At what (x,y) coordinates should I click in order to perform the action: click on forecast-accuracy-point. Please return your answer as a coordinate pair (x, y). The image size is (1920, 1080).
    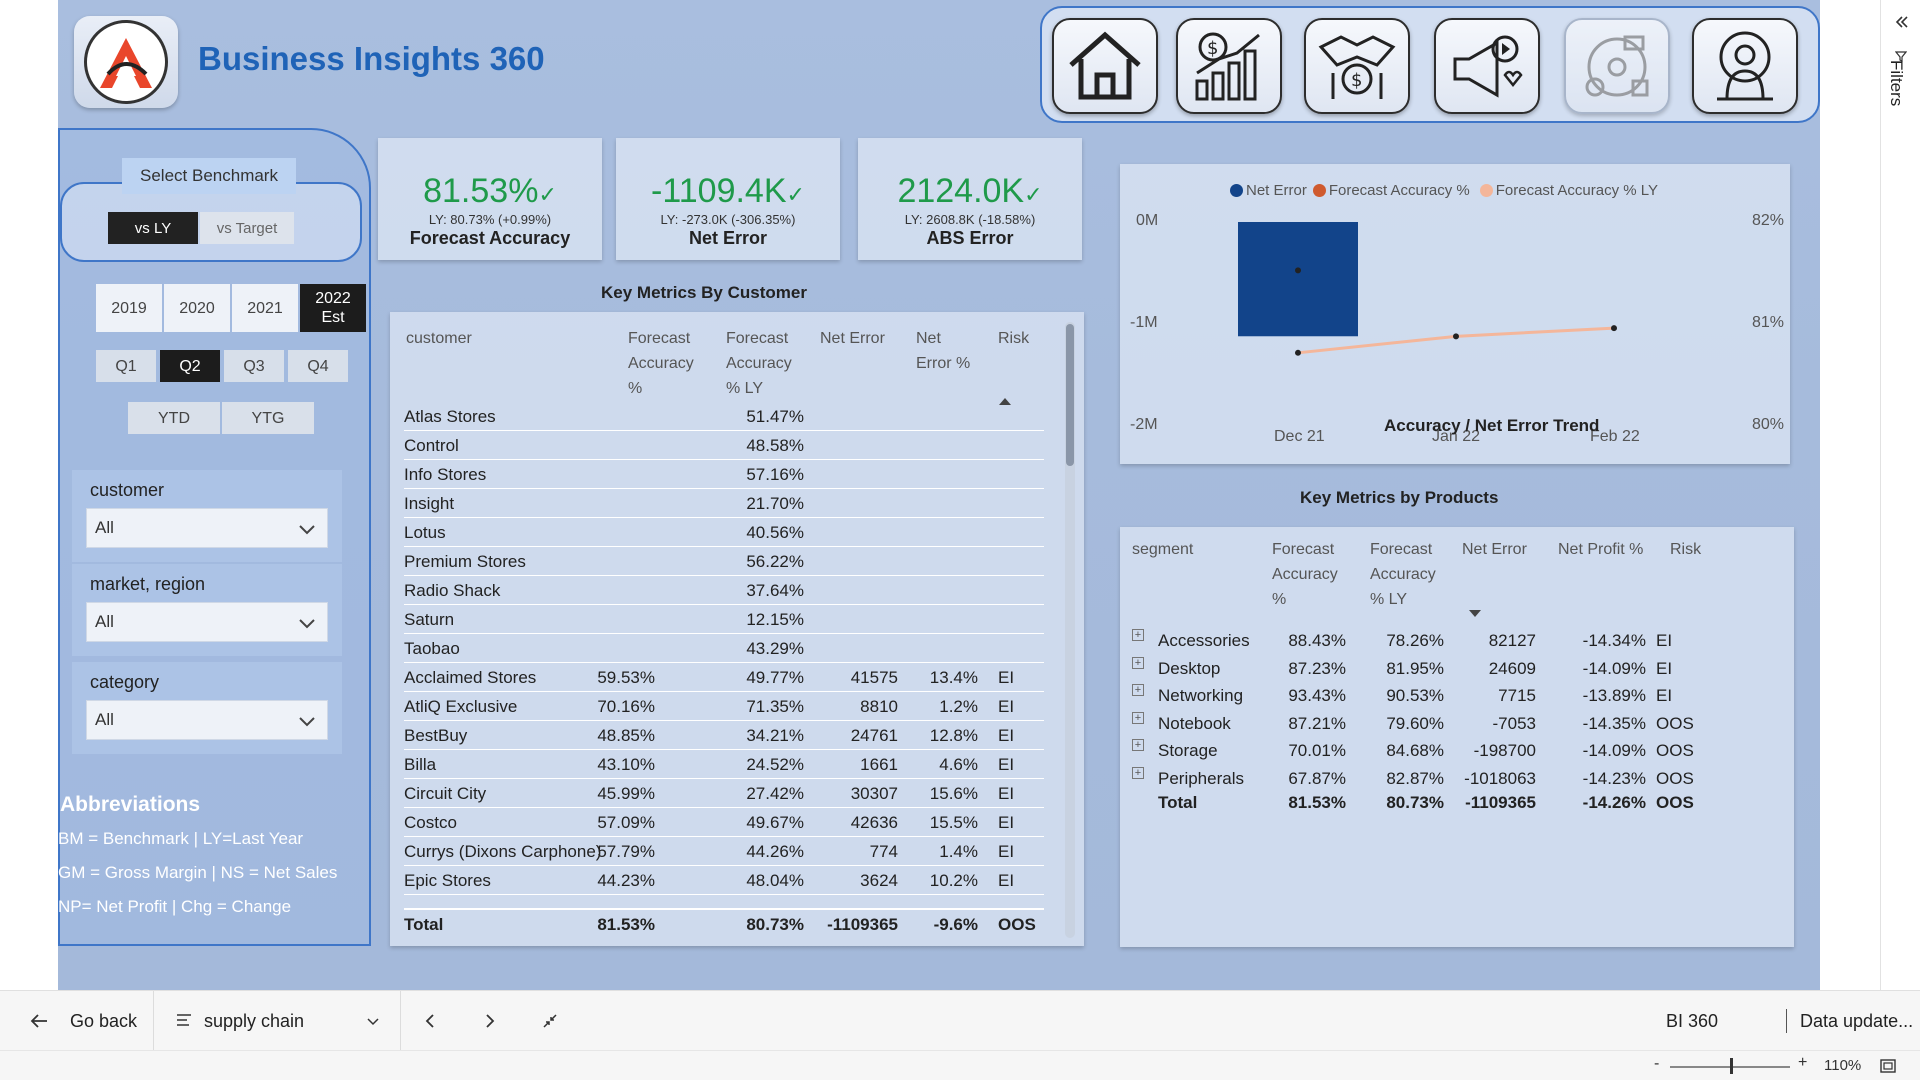
    Looking at the image, I should click on (1298, 270).